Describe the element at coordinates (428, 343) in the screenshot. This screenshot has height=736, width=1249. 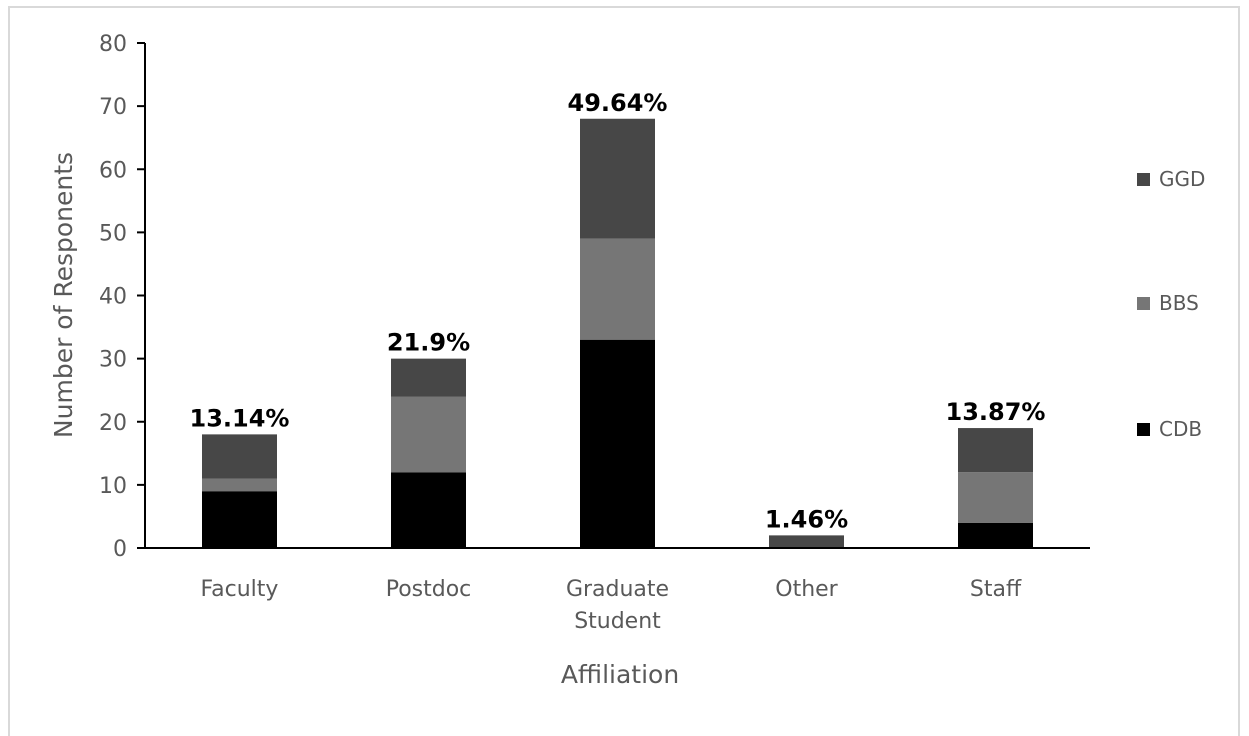
I see `data-label-1: 21.9%` at that location.